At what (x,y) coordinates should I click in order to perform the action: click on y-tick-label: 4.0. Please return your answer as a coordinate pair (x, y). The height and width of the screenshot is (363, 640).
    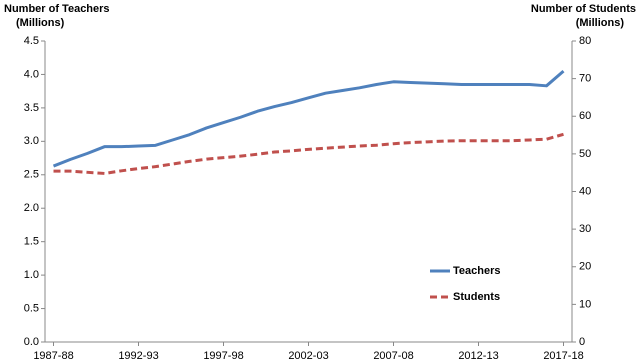
    Looking at the image, I should click on (31, 74).